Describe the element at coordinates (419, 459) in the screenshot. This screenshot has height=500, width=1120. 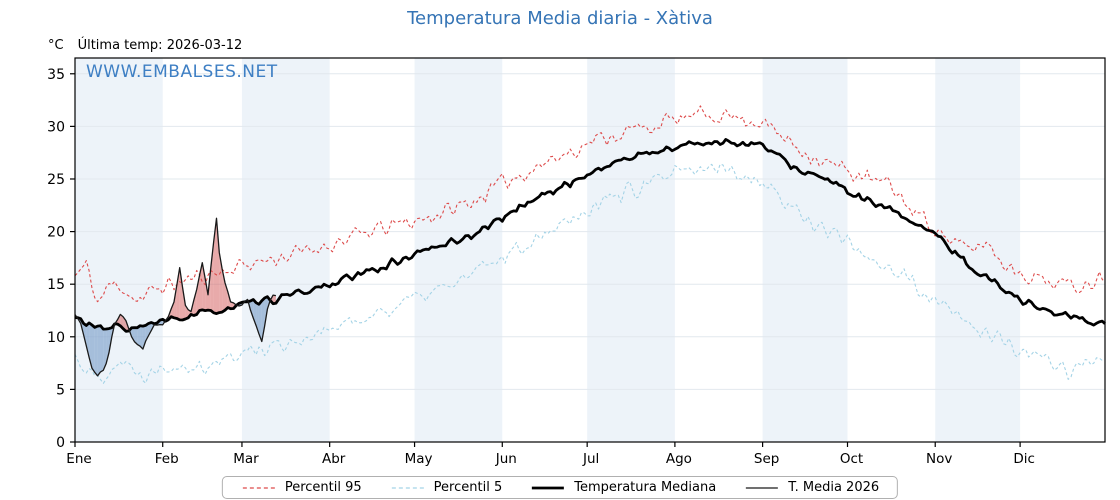
I see `svg-text: May` at that location.